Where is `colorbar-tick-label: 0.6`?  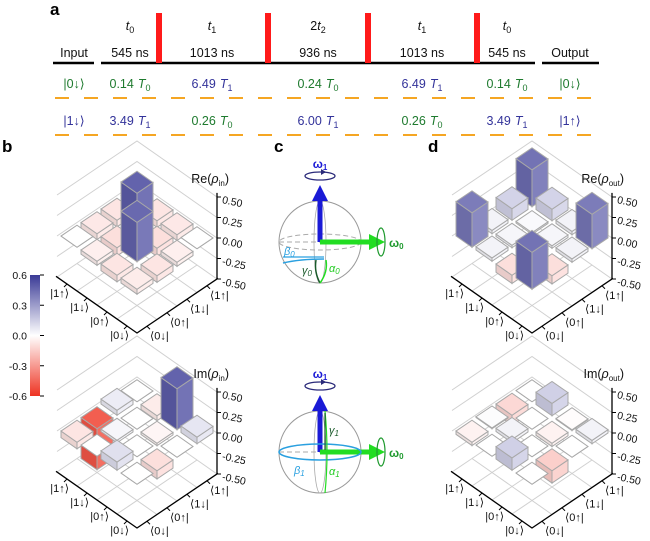
colorbar-tick-label: 0.6 is located at coordinates (19, 276).